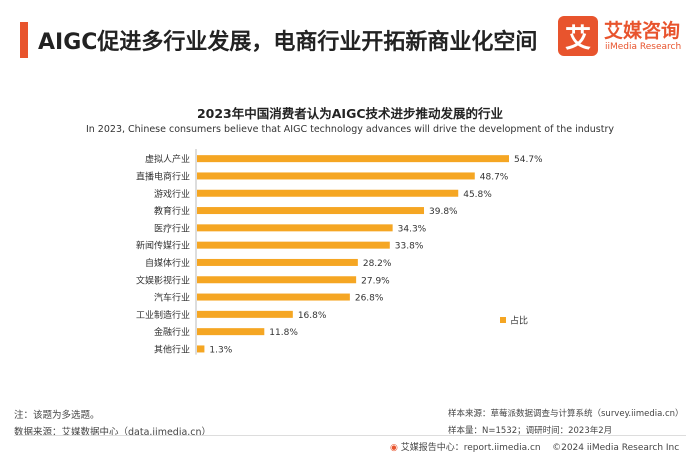  I want to click on data-label: 33.8%, so click(409, 247).